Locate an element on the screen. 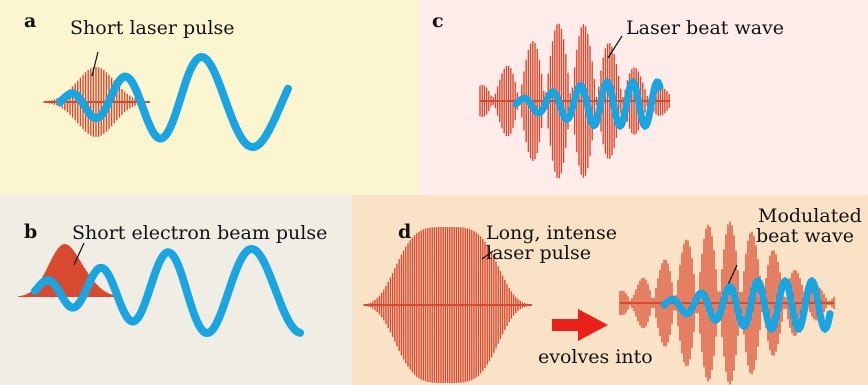 The width and height of the screenshot is (868, 385). panel-letter: d is located at coordinates (405, 232).